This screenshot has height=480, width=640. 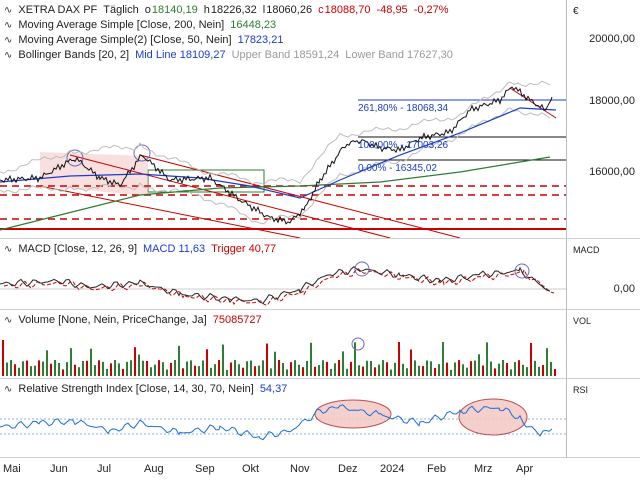 What do you see at coordinates (275, 285) in the screenshot?
I see `macd-line` at bounding box center [275, 285].